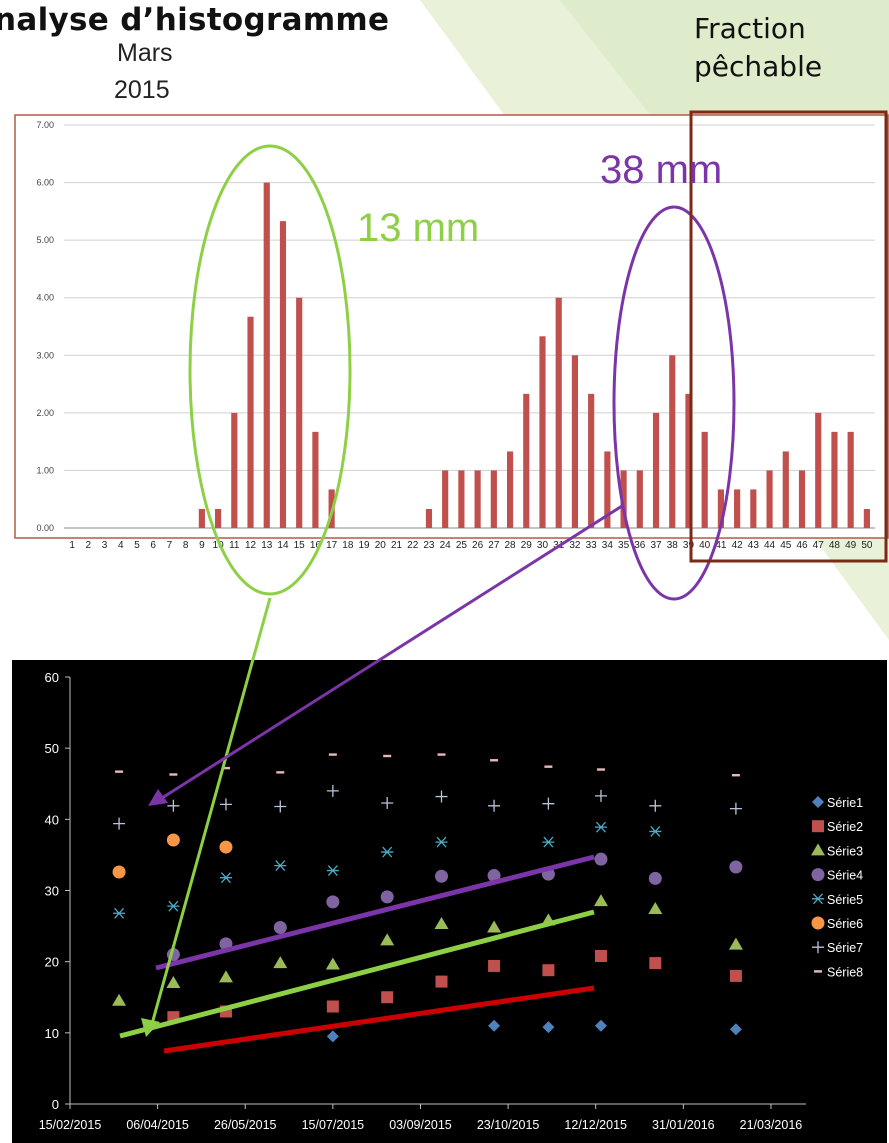 The image size is (889, 1143). What do you see at coordinates (375, 912) in the screenshot?
I see `trend-line-purple` at bounding box center [375, 912].